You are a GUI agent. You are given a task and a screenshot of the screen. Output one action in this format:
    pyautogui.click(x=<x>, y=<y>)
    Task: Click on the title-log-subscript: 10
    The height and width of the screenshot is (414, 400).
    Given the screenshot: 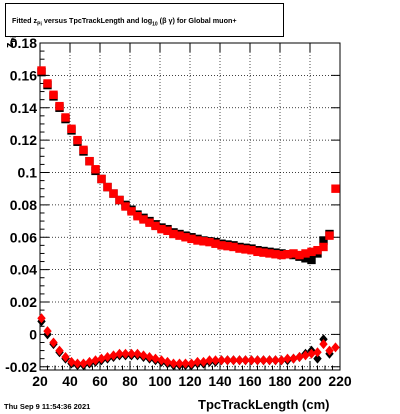 What is the action you would take?
    pyautogui.click(x=155, y=24)
    